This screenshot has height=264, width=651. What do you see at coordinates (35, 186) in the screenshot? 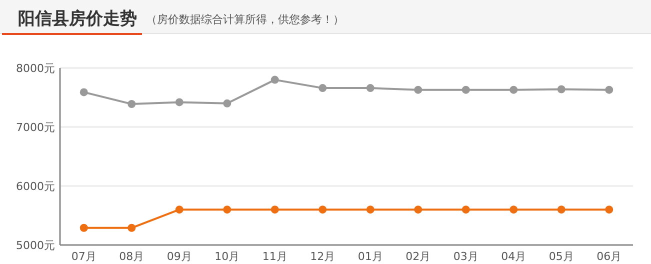
I see `y-tick-label: 6000元` at bounding box center [35, 186].